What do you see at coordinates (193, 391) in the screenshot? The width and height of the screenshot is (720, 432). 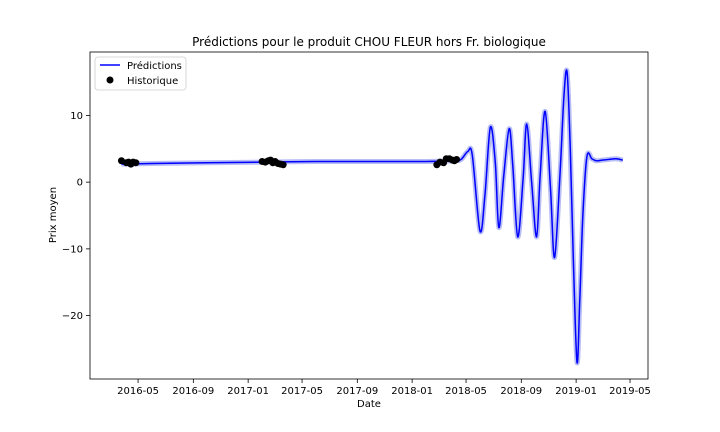 I see `x-tick-label: 2016-09` at bounding box center [193, 391].